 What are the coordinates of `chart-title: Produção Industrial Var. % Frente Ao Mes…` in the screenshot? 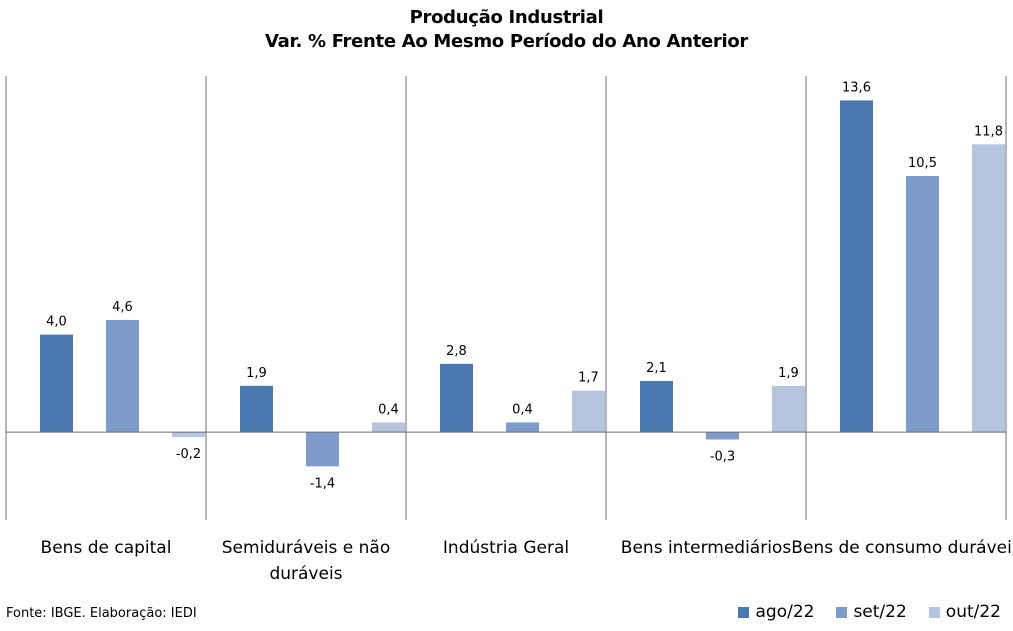 It's located at (506, 30).